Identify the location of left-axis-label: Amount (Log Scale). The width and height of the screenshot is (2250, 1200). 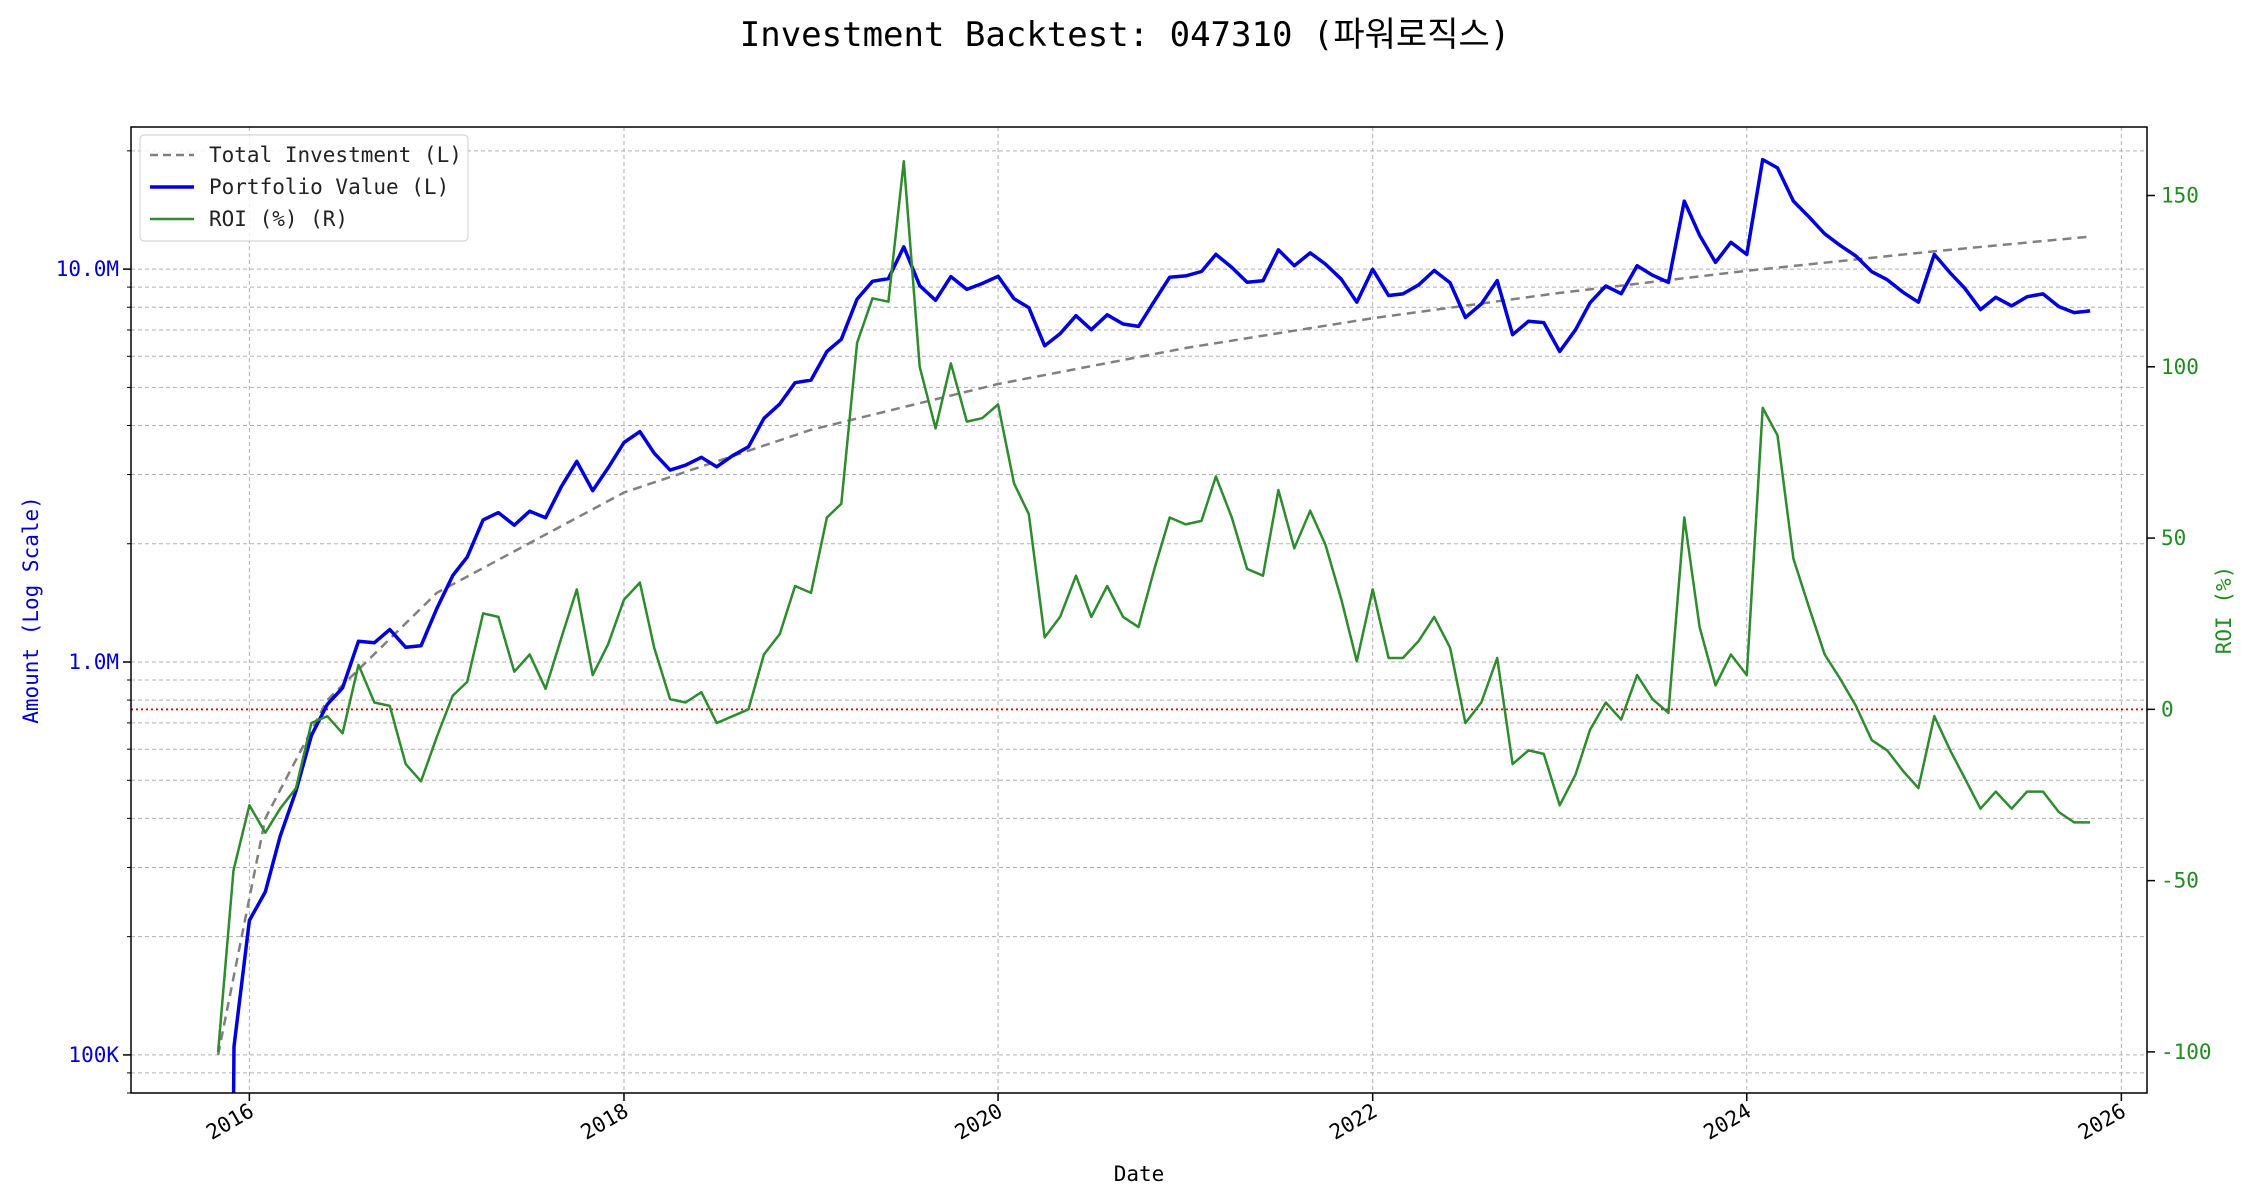
(31, 610).